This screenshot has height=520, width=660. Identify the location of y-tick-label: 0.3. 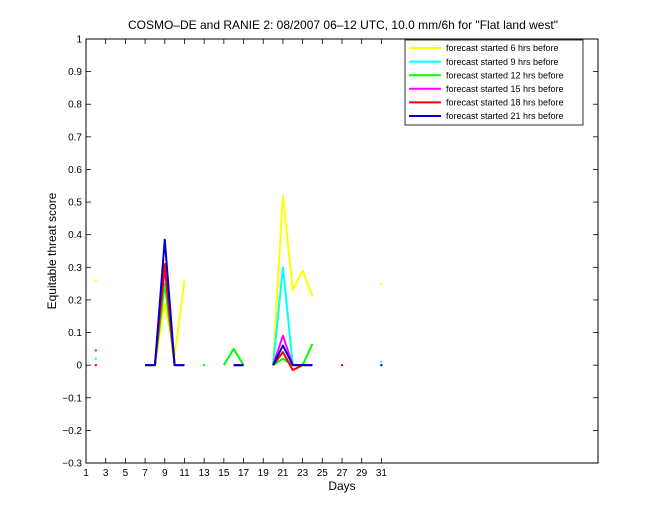
(75, 268).